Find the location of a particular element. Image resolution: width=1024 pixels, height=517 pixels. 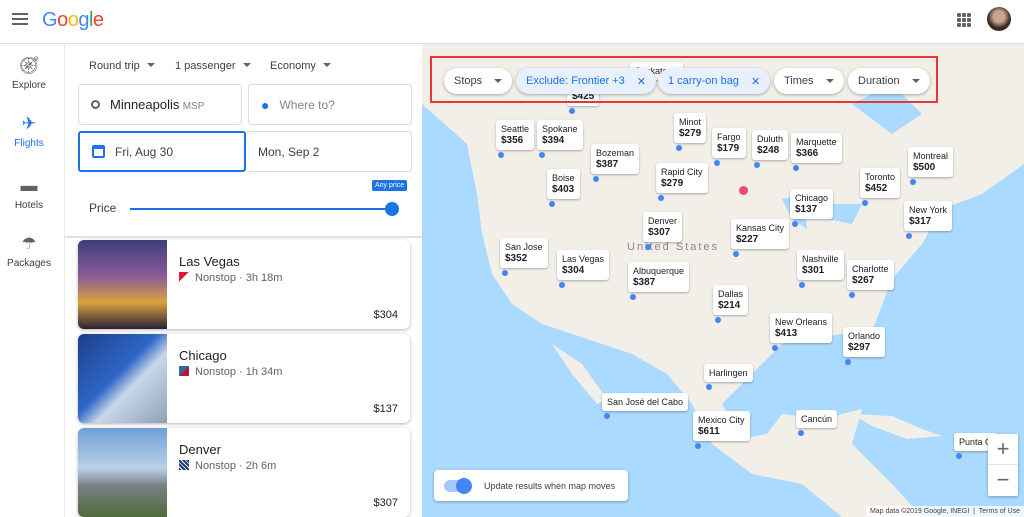

map-destination-label: Denver $307 is located at coordinates (663, 227).